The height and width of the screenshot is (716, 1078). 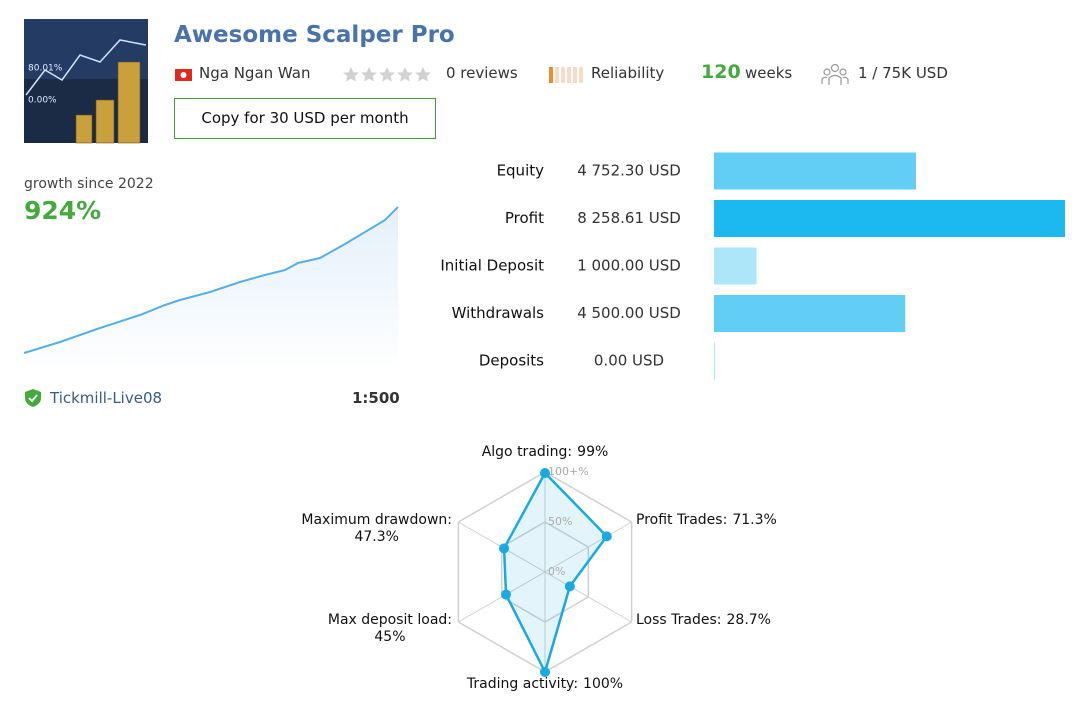 I want to click on radar-axis-label: Trading activity: 100%, so click(x=544, y=684).